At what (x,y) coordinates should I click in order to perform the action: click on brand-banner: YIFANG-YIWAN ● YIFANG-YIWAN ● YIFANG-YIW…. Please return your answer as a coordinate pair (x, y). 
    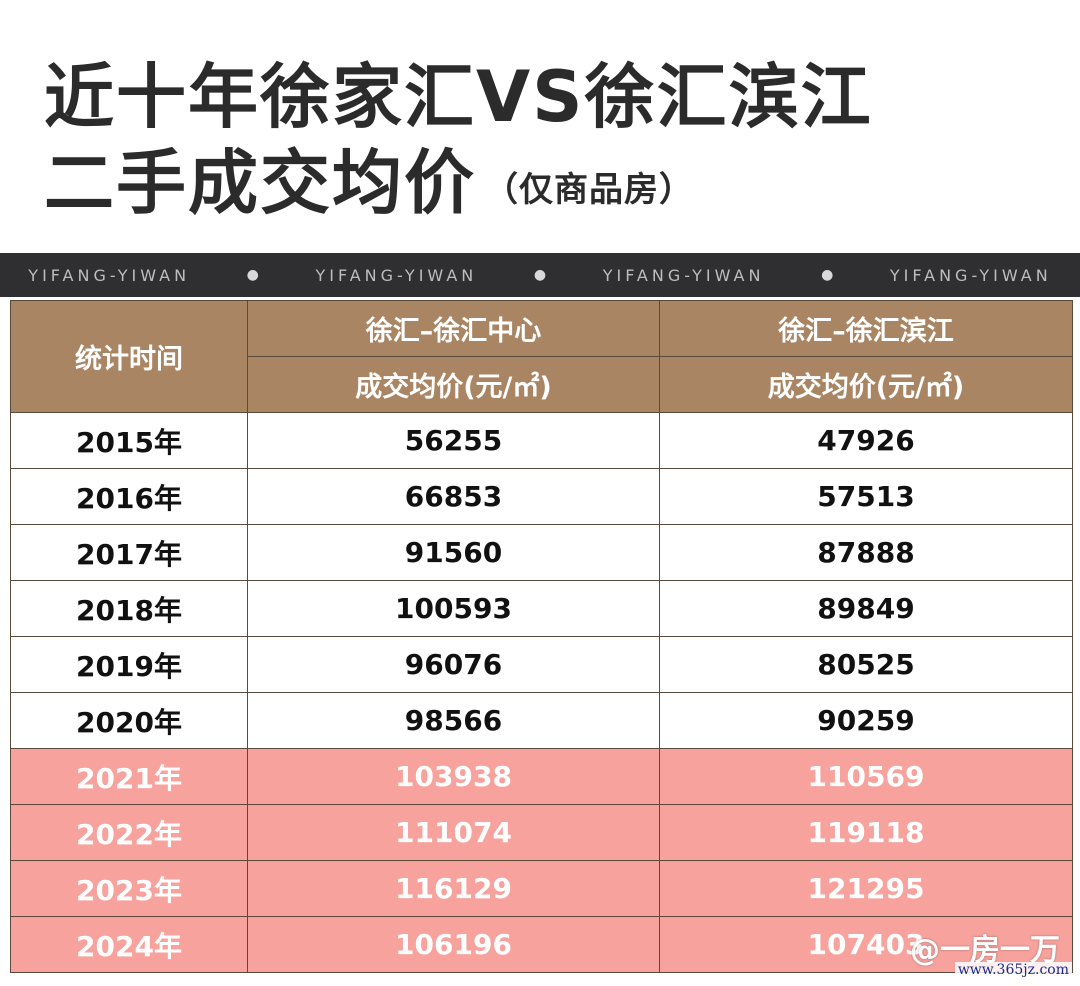
    Looking at the image, I should click on (540, 275).